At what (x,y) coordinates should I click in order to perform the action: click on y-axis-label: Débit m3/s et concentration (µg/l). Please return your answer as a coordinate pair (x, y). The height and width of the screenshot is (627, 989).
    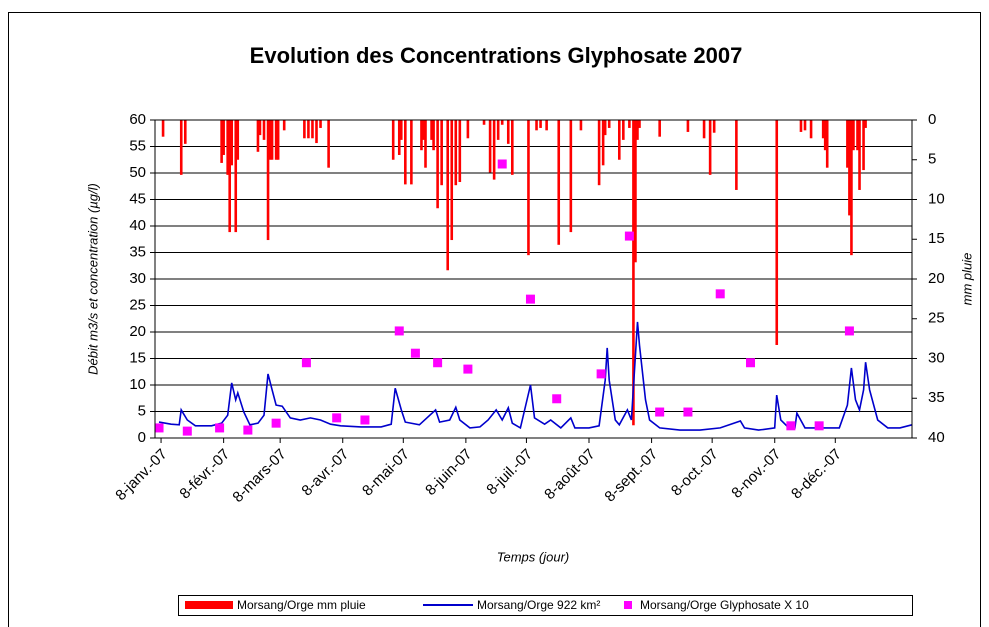
    Looking at the image, I should click on (92, 279).